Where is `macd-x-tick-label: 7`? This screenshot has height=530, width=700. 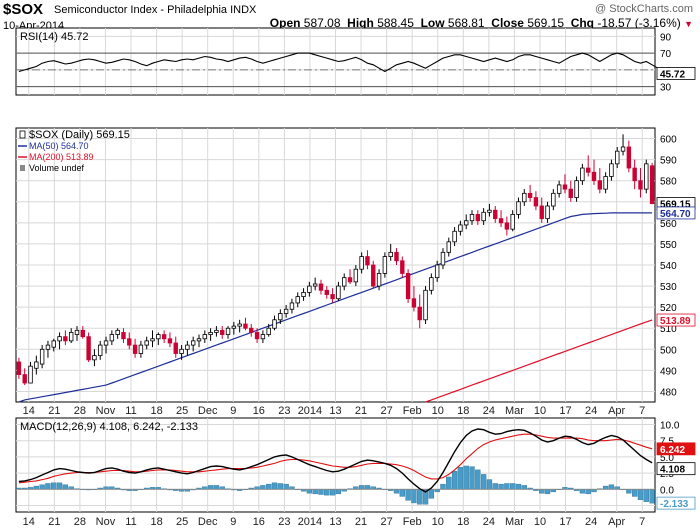 macd-x-tick-label: 7 is located at coordinates (642, 522).